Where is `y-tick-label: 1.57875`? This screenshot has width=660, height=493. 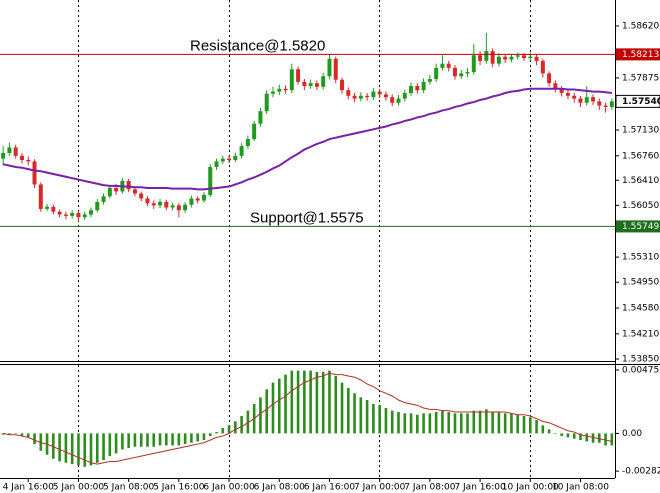
y-tick-label: 1.57875 is located at coordinates (640, 78).